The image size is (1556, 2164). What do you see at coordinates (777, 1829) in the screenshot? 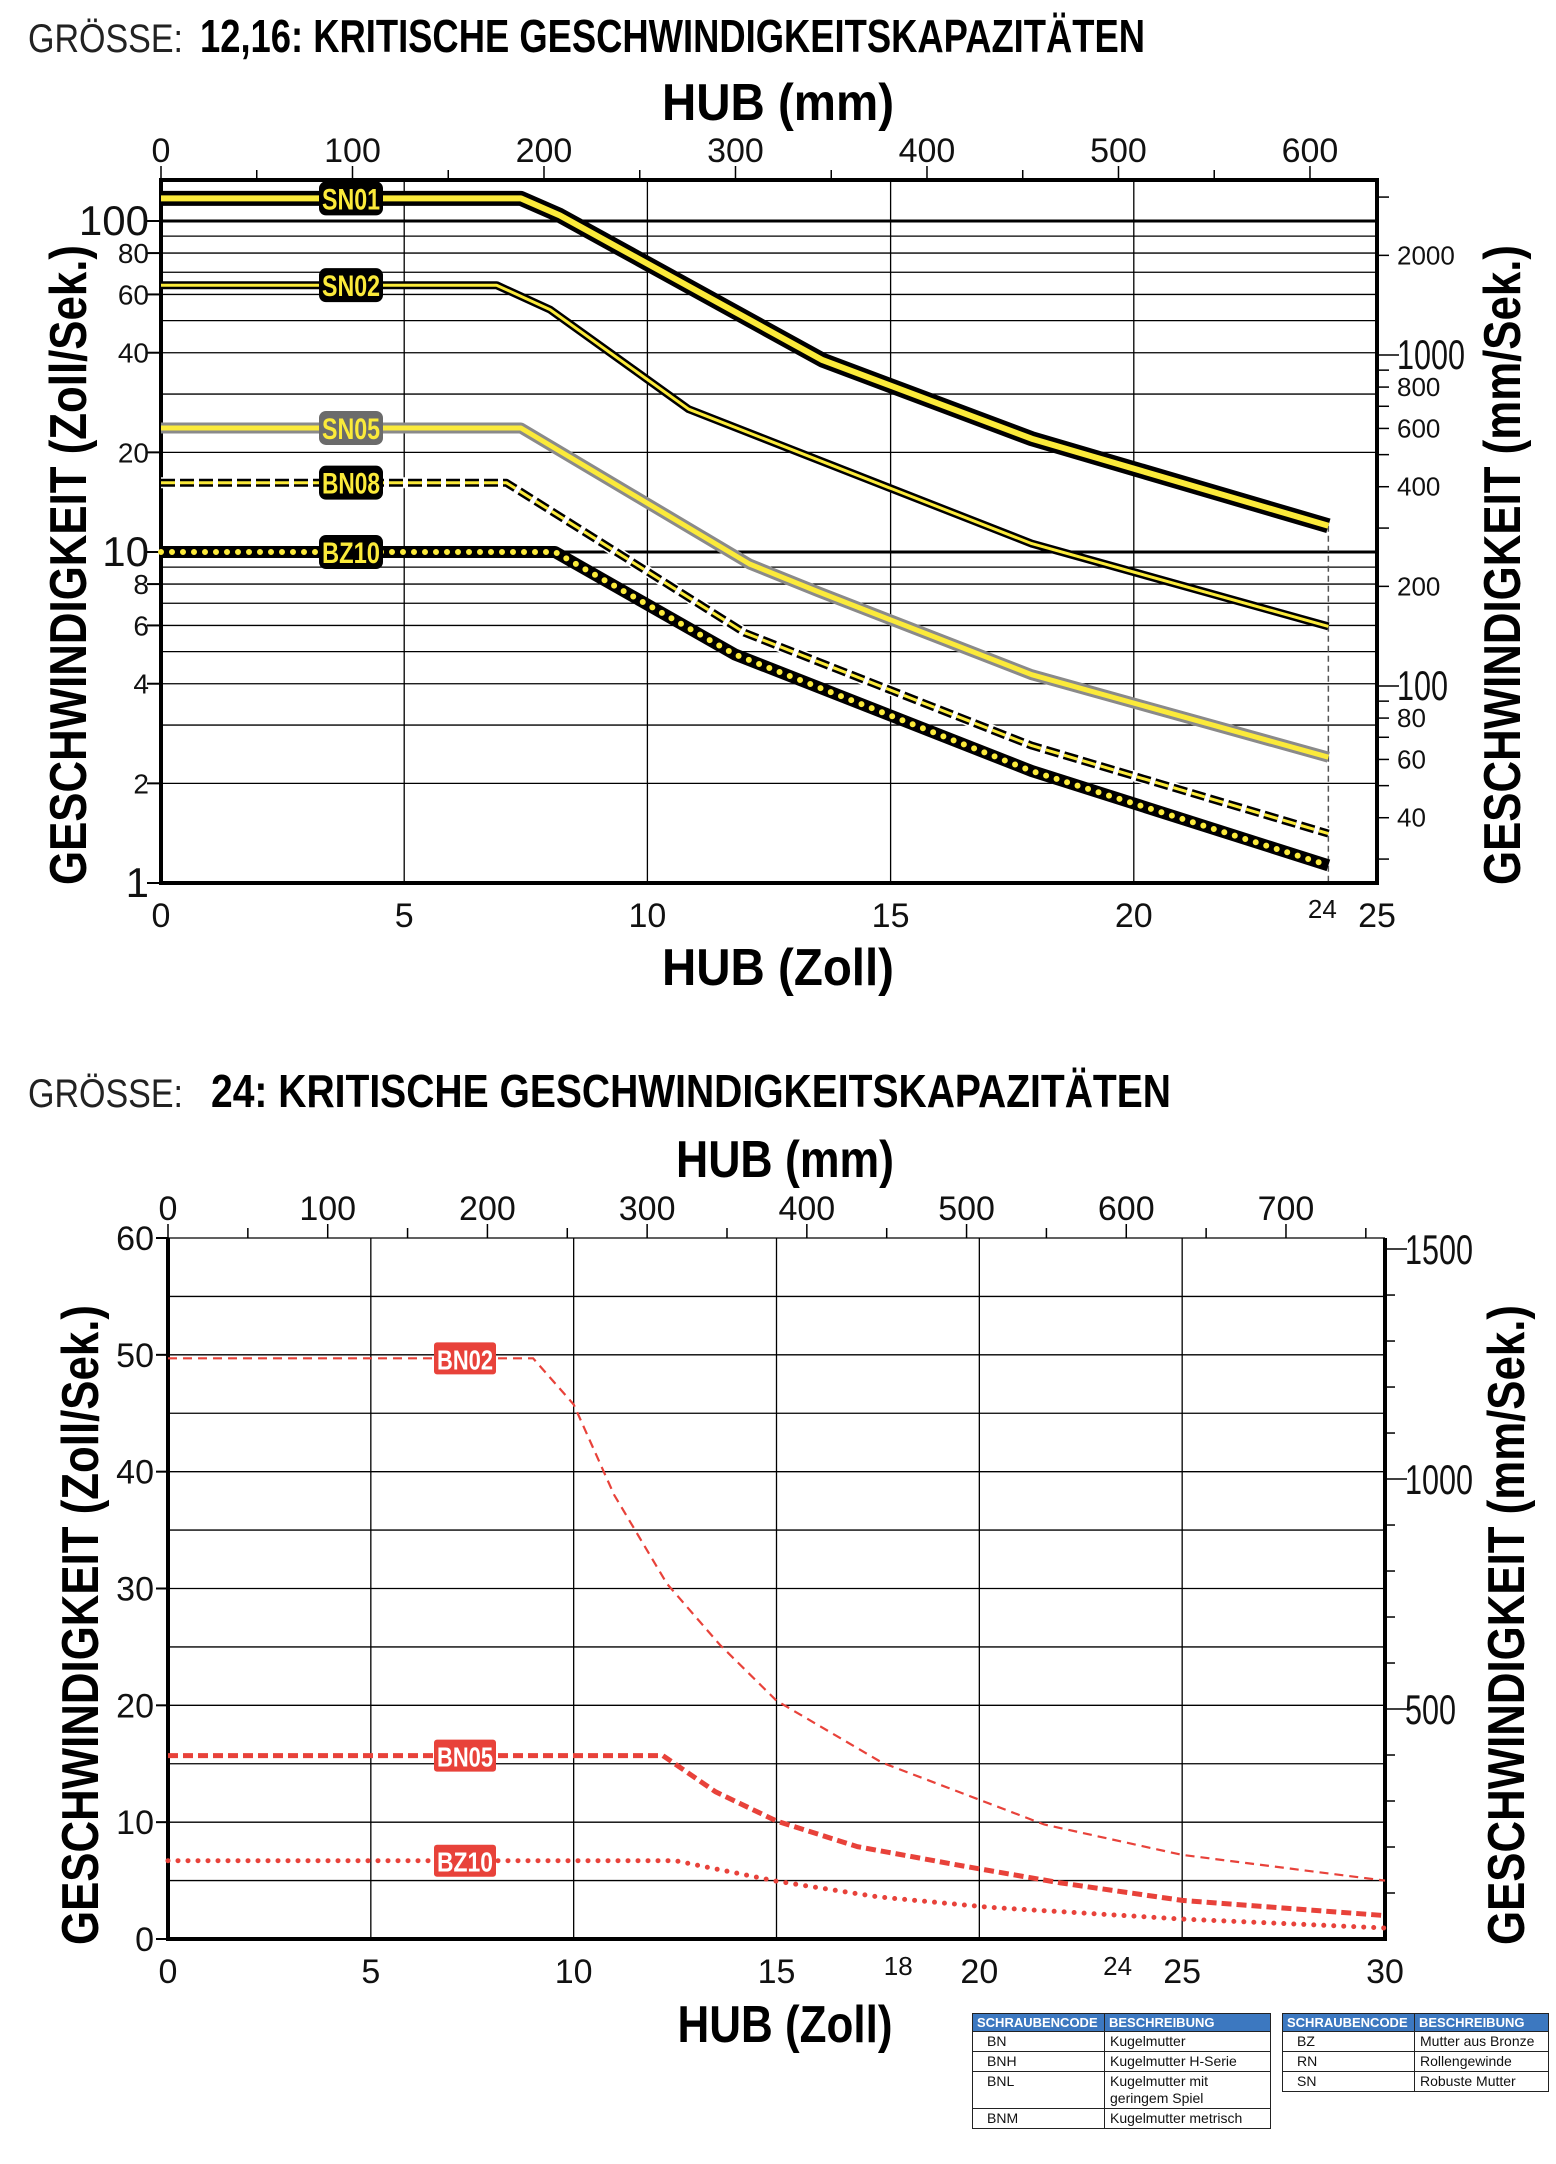
I see `series-bn05: BN05` at bounding box center [777, 1829].